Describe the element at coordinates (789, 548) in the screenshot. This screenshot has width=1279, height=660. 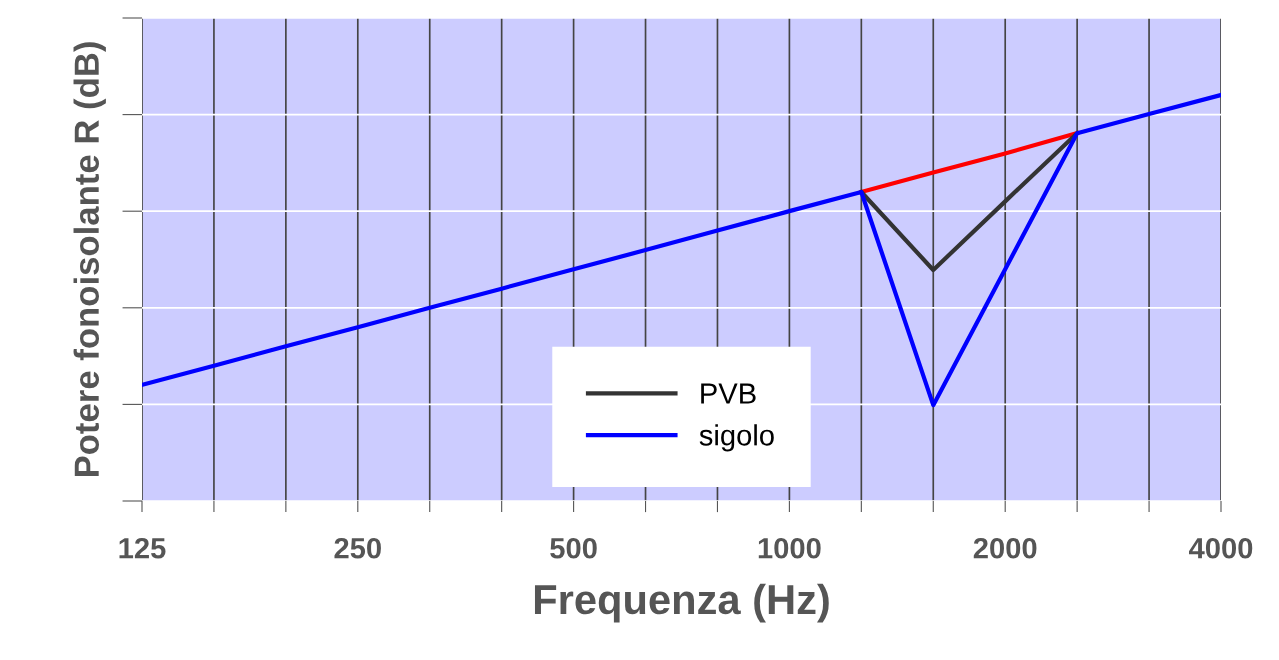
I see `x-tick-label: 1000` at that location.